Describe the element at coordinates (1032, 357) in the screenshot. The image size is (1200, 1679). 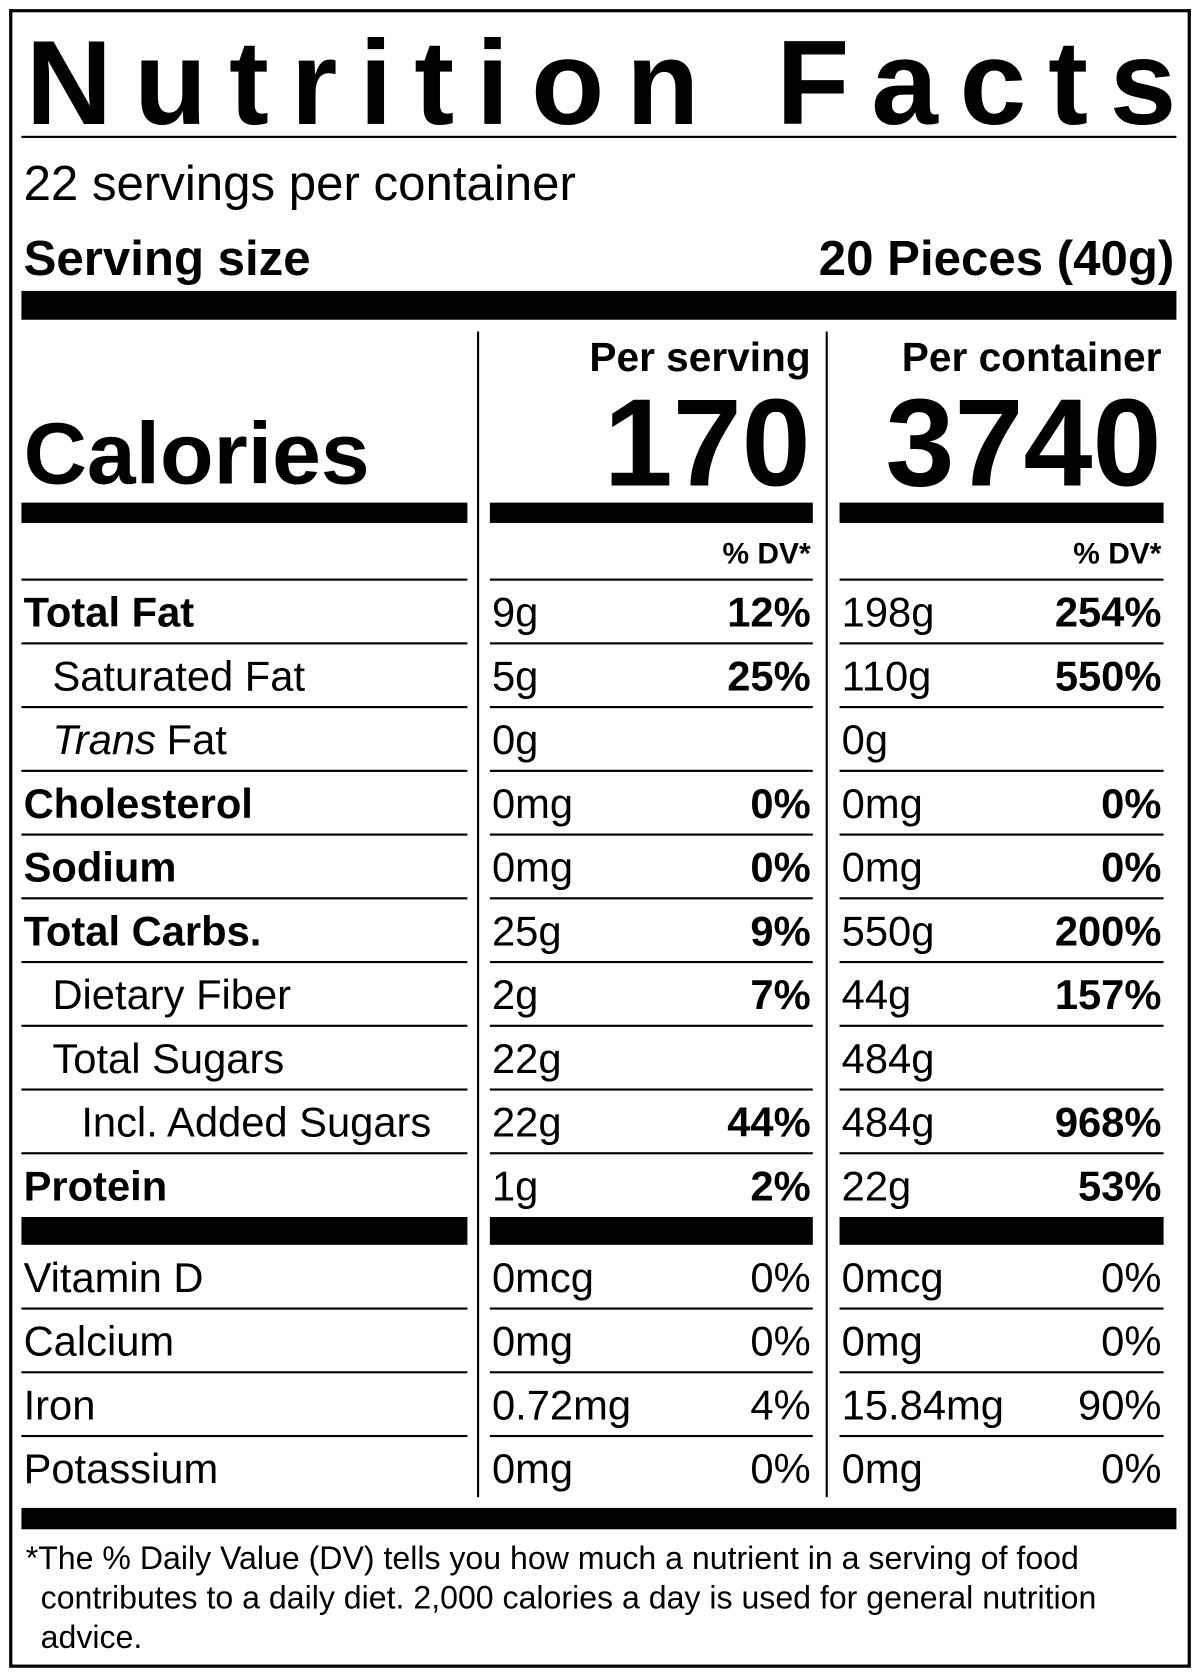
I see `column-header: Per container` at that location.